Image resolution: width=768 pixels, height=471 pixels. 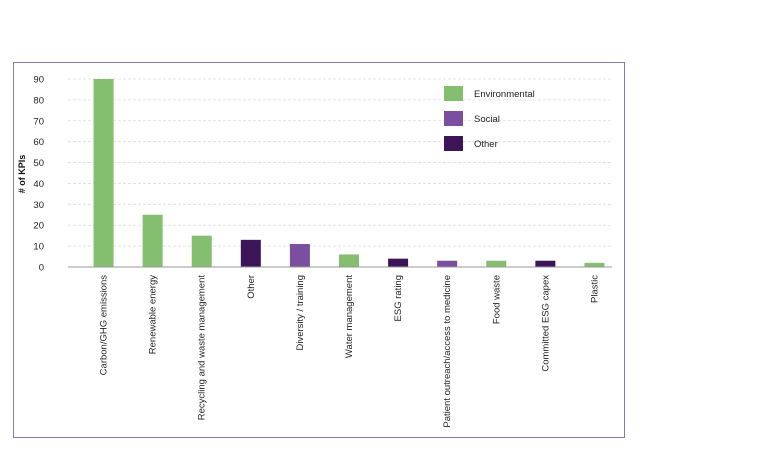 I want to click on y-tick-label: 90, so click(x=38, y=80).